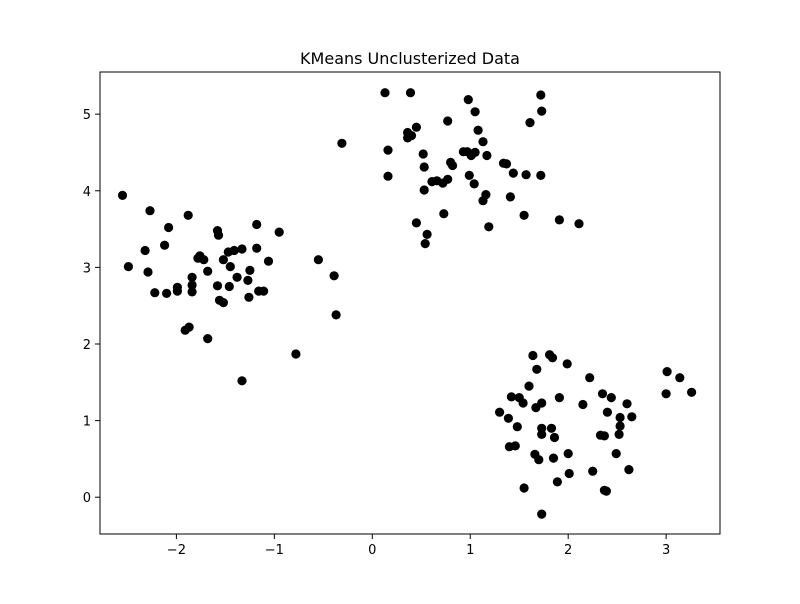 This screenshot has height=604, width=800. What do you see at coordinates (666, 550) in the screenshot?
I see `x-tick-label: 3` at bounding box center [666, 550].